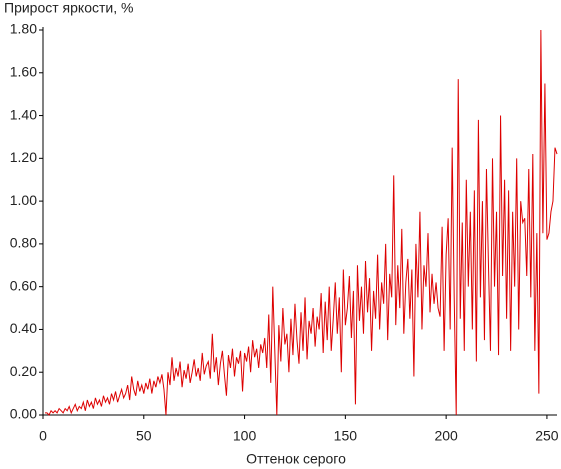 The height and width of the screenshot is (469, 561). Describe the element at coordinates (23, 285) in the screenshot. I see `y-tick-label: 0.60` at that location.